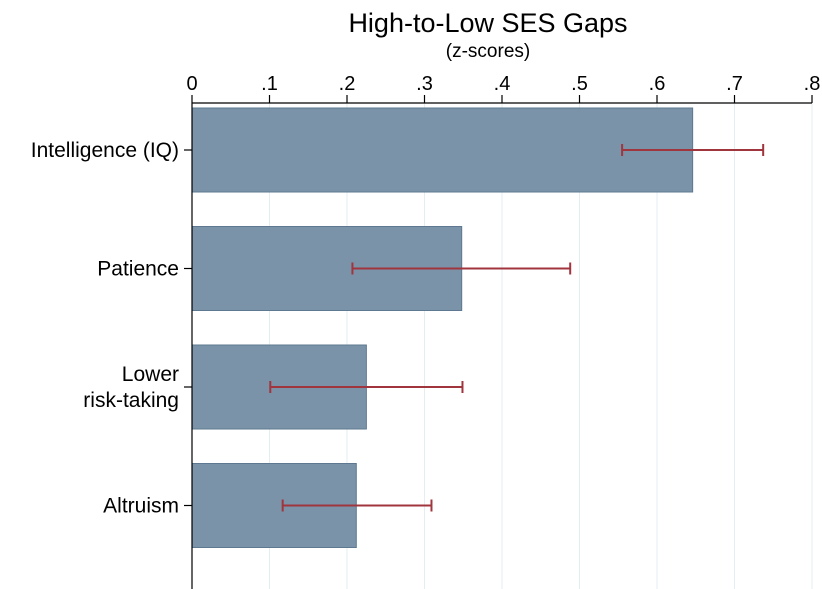  What do you see at coordinates (657, 84) in the screenshot?
I see `x-tick-label: .6` at bounding box center [657, 84].